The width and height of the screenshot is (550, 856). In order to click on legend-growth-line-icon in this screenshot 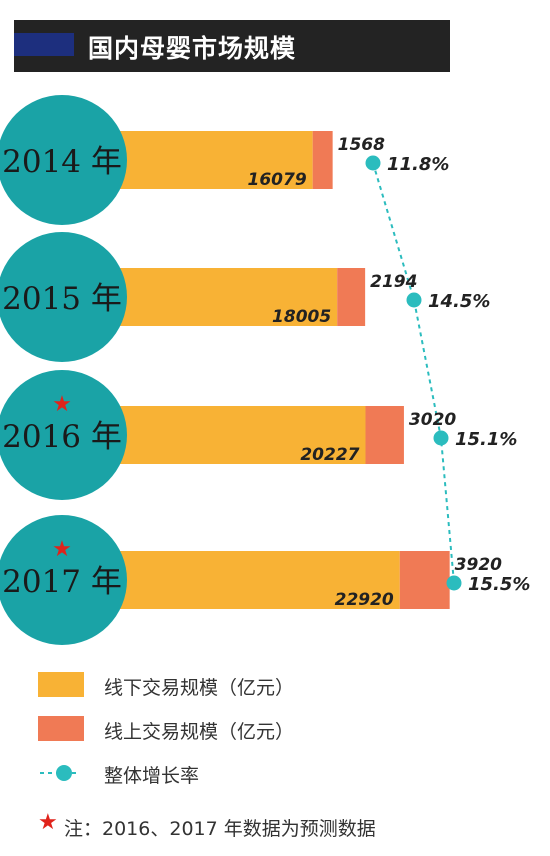, I will do `click(59, 773)`.